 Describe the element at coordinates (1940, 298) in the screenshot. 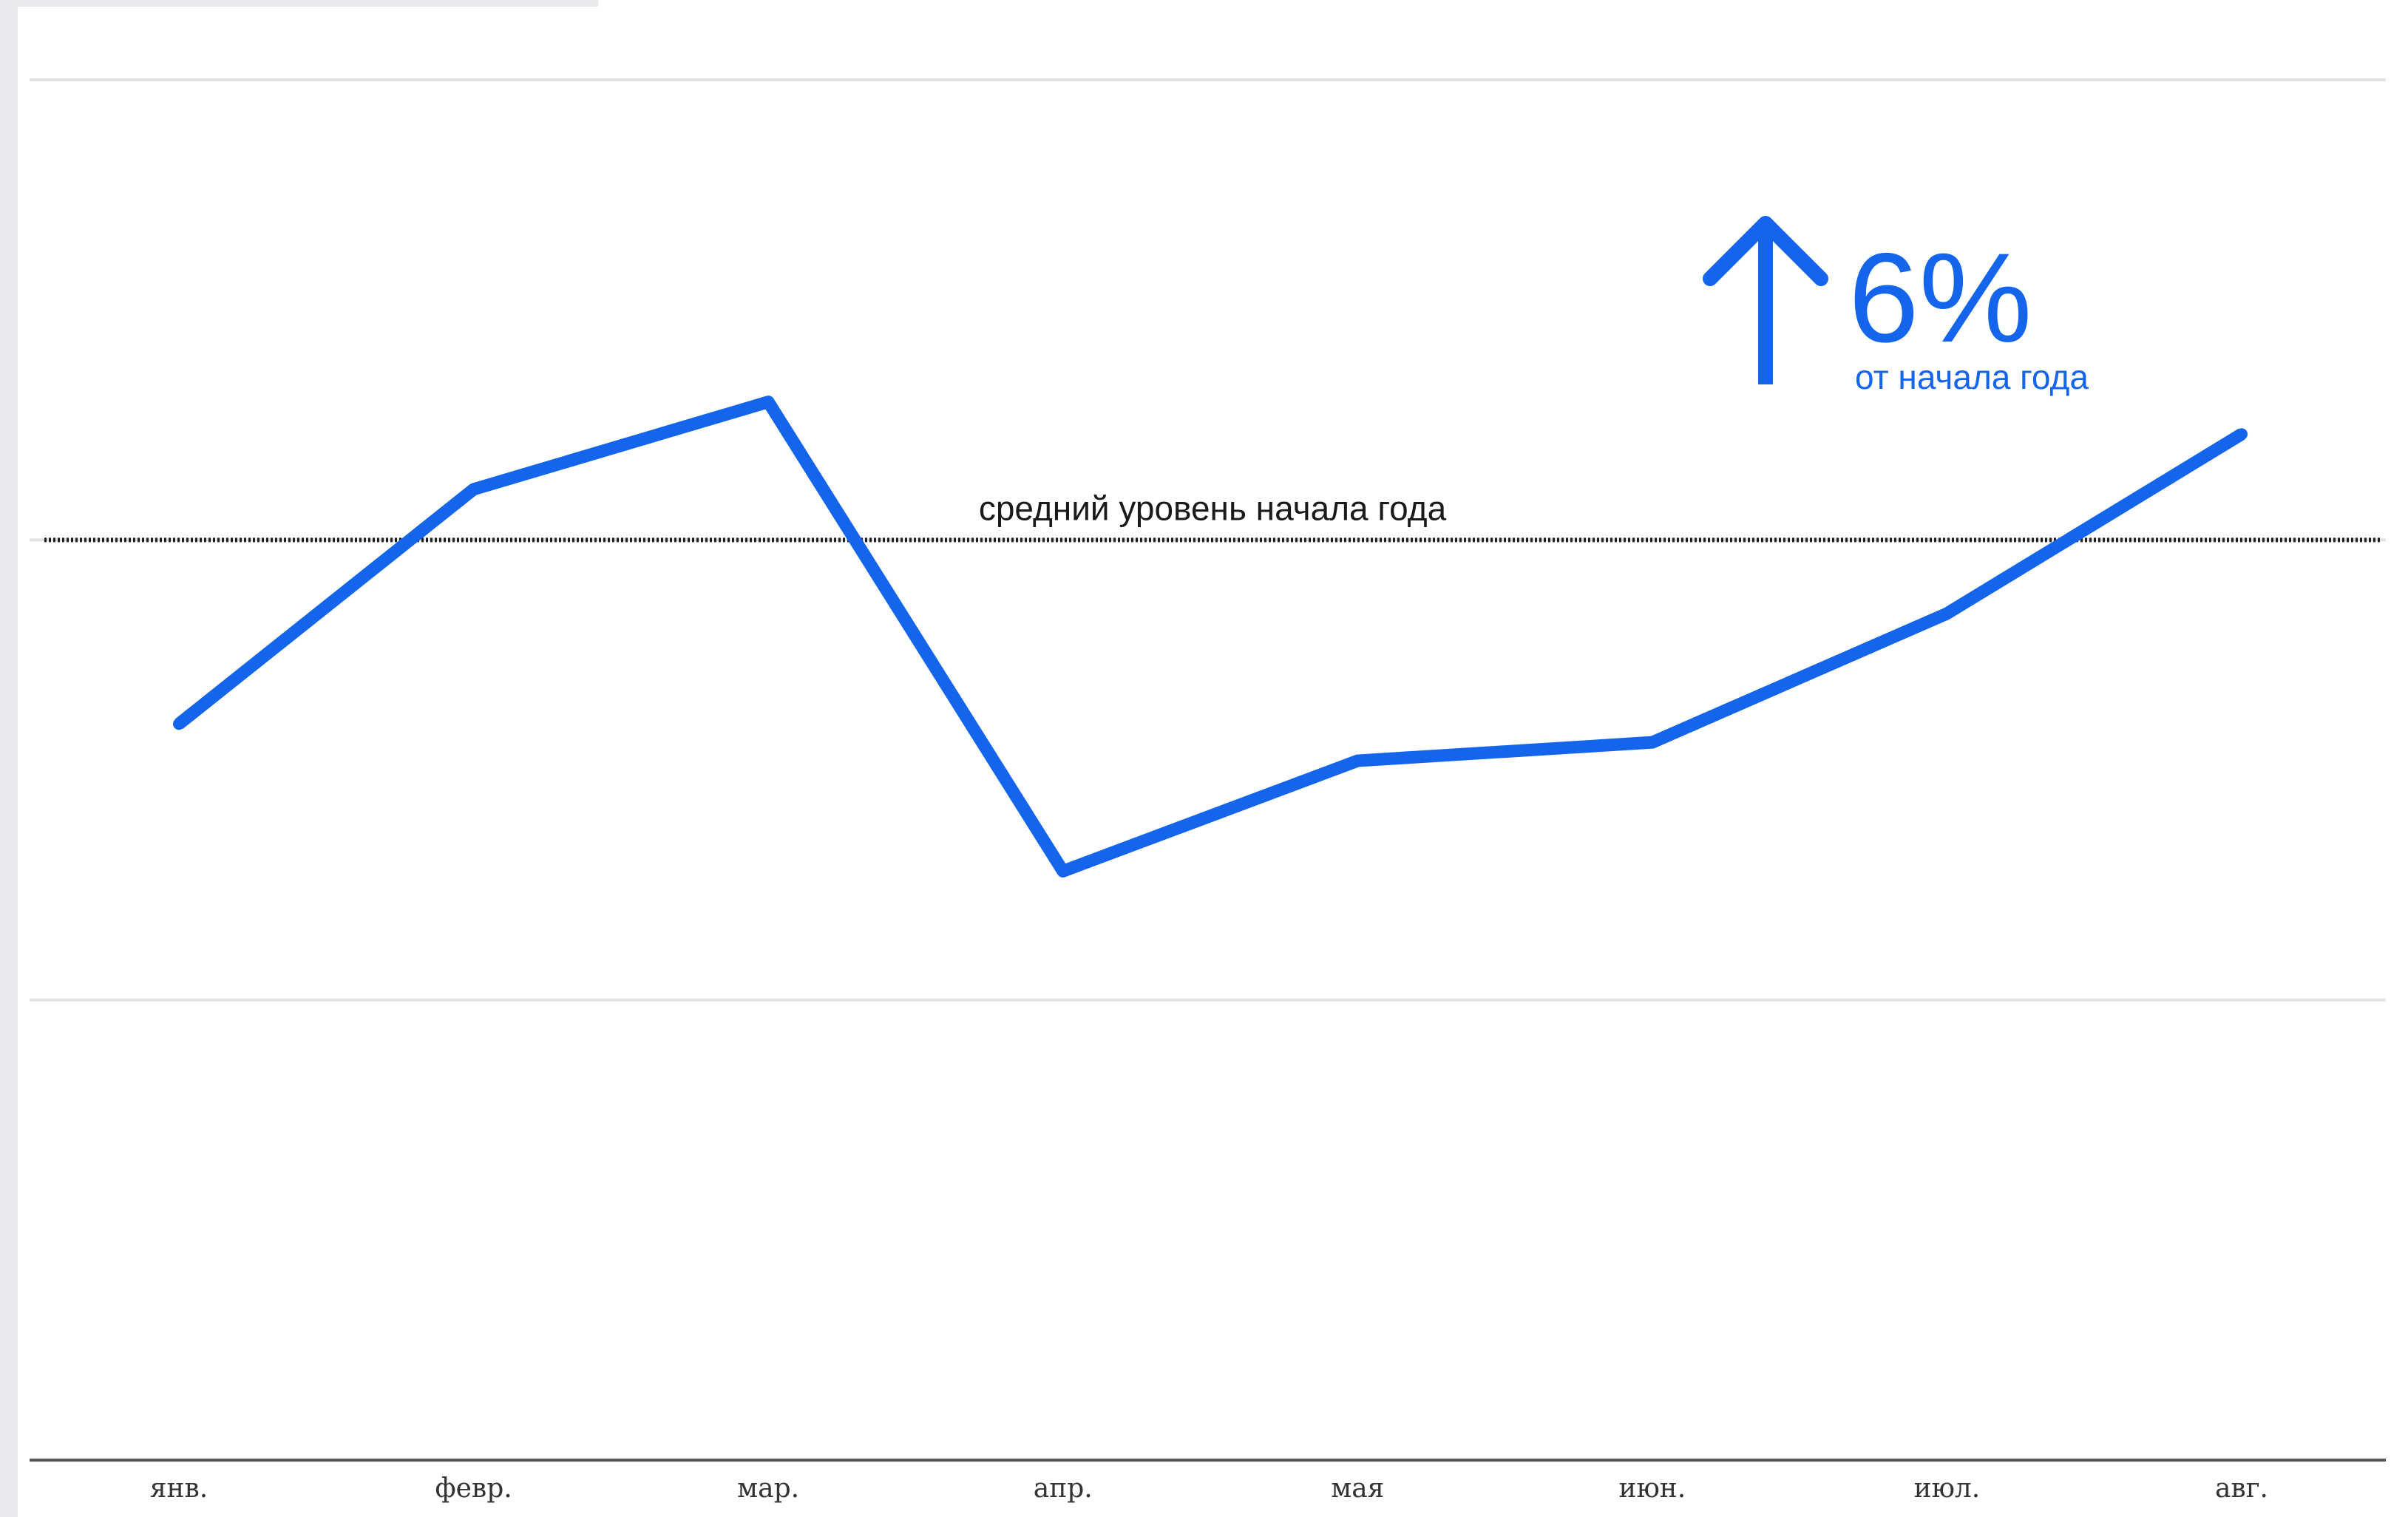

I see `change-percent-value: 6%` at that location.